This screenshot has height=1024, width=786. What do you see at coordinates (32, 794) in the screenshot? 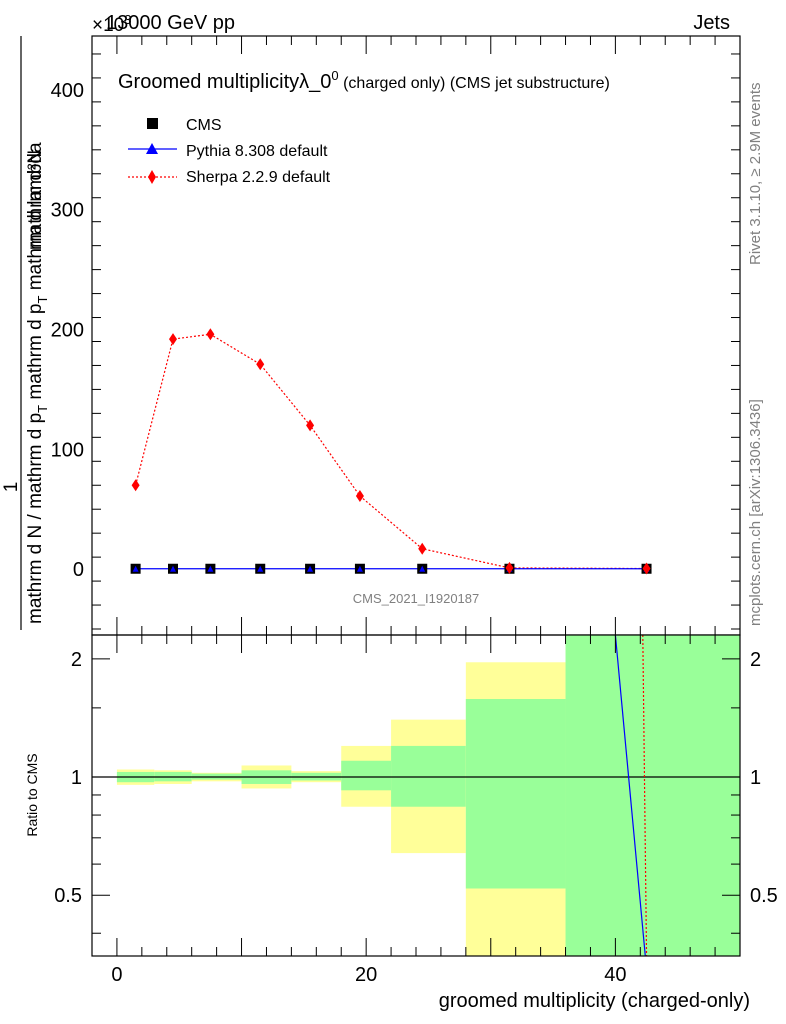
I see `ratio-y-axis-label: Ratio to CMS` at bounding box center [32, 794].